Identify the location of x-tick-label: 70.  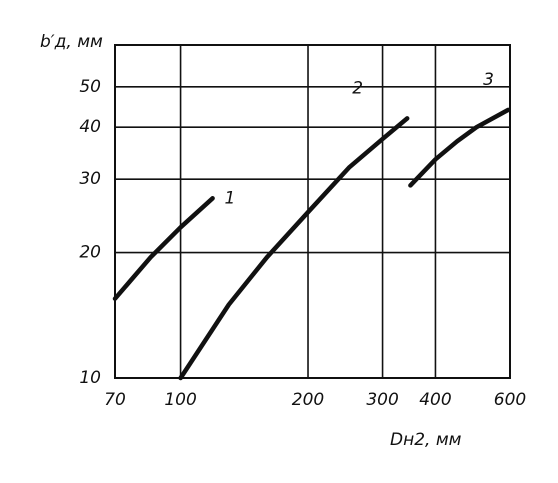
(115, 400).